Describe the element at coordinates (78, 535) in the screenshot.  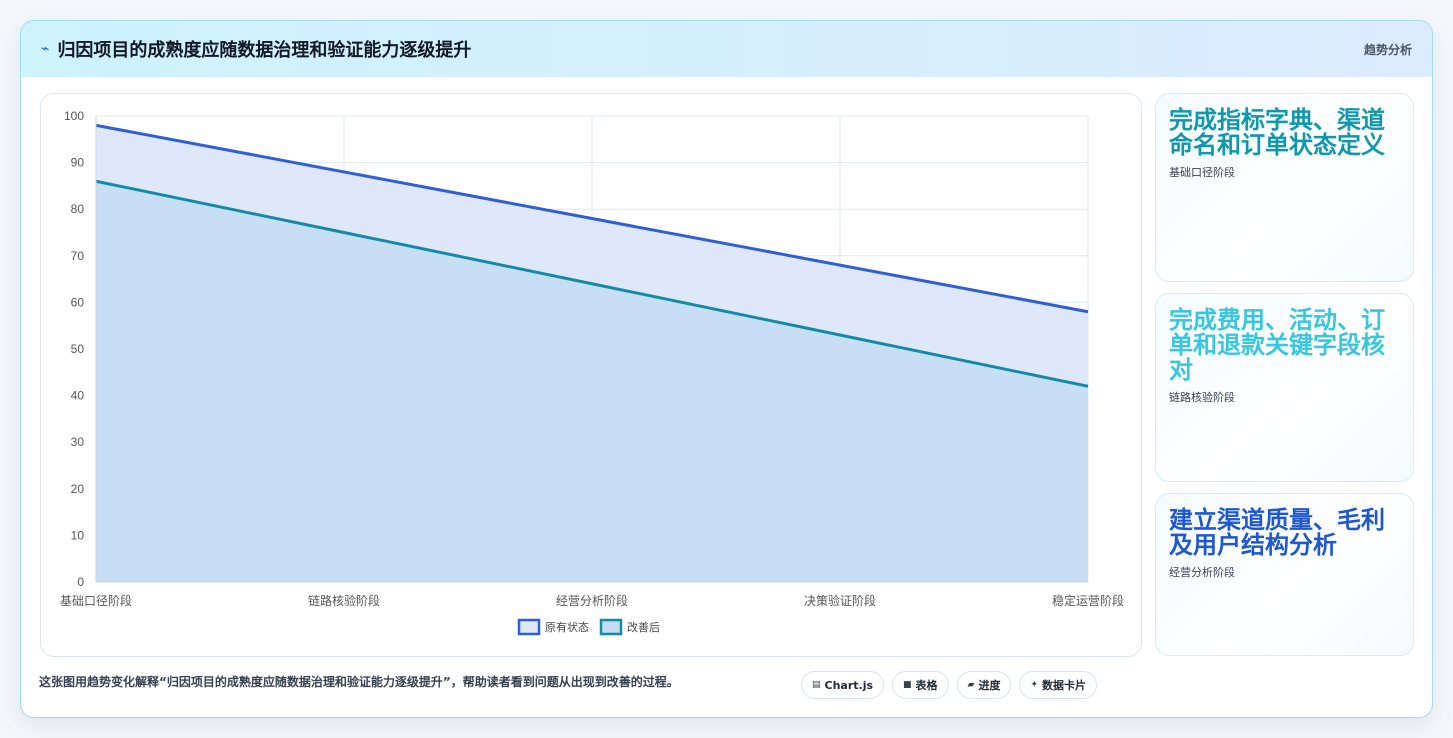
I see `y-tick-label: 10` at that location.